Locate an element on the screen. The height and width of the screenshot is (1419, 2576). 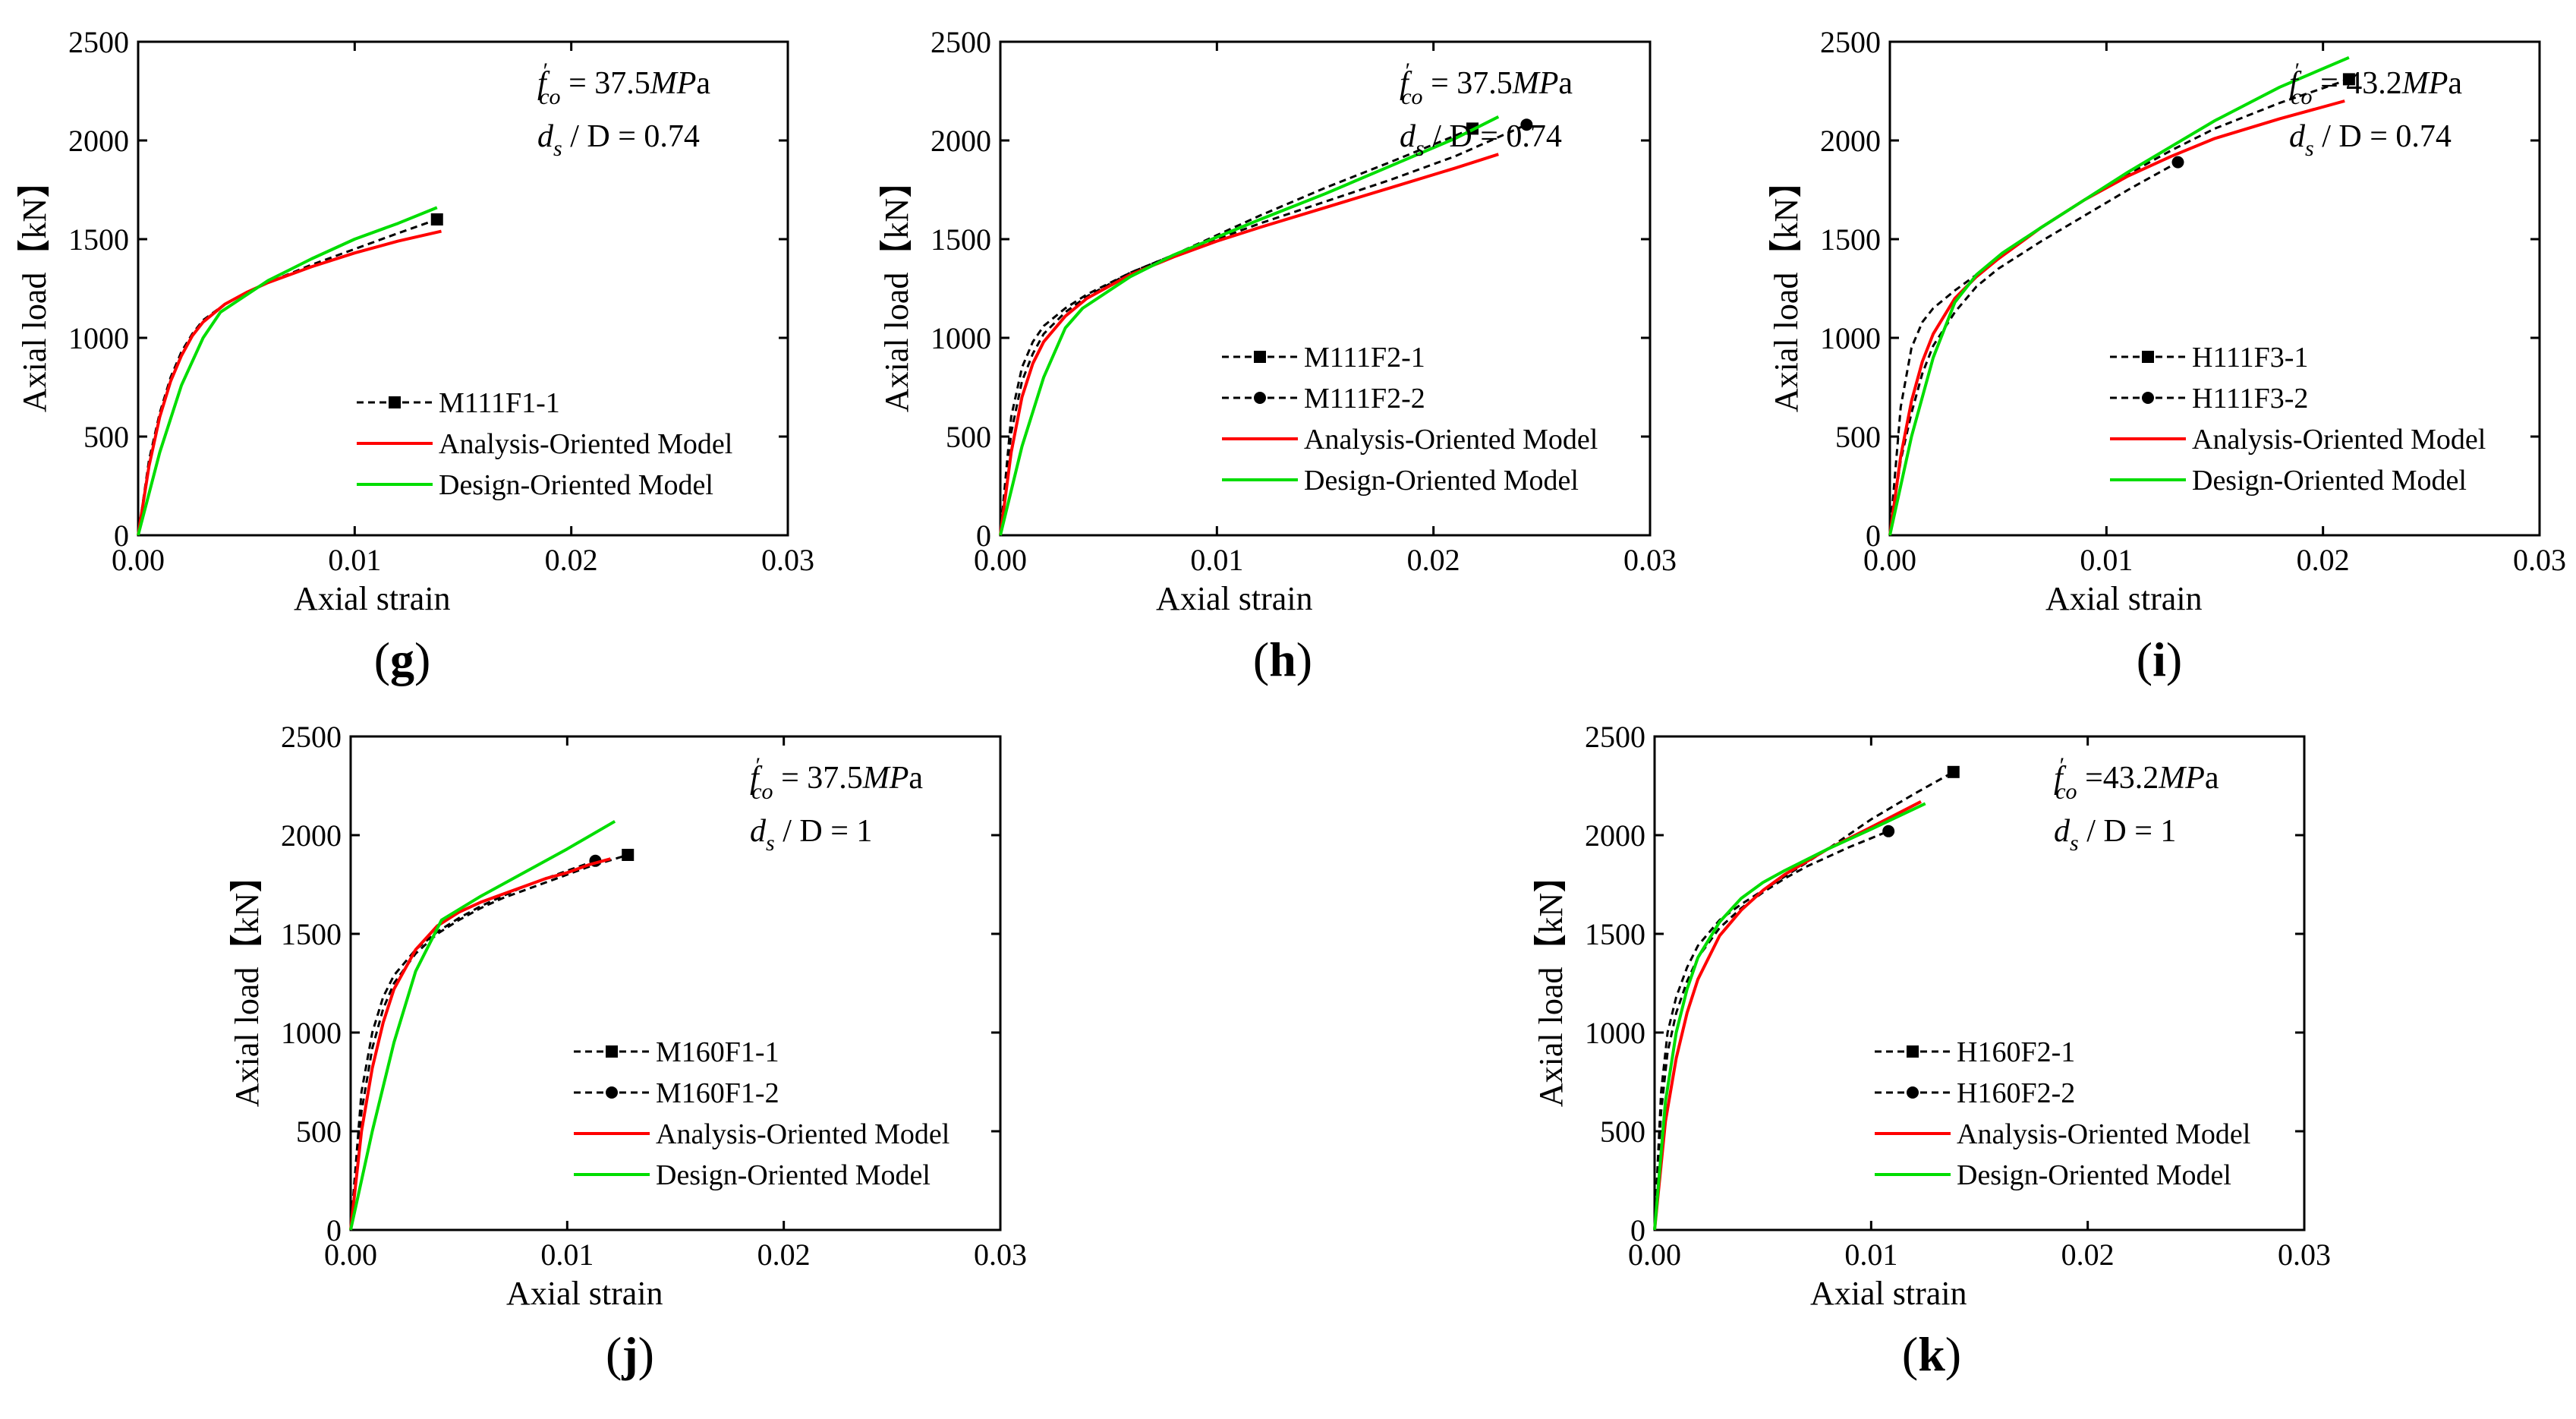
legend-label: M160F1-1 is located at coordinates (717, 1052).